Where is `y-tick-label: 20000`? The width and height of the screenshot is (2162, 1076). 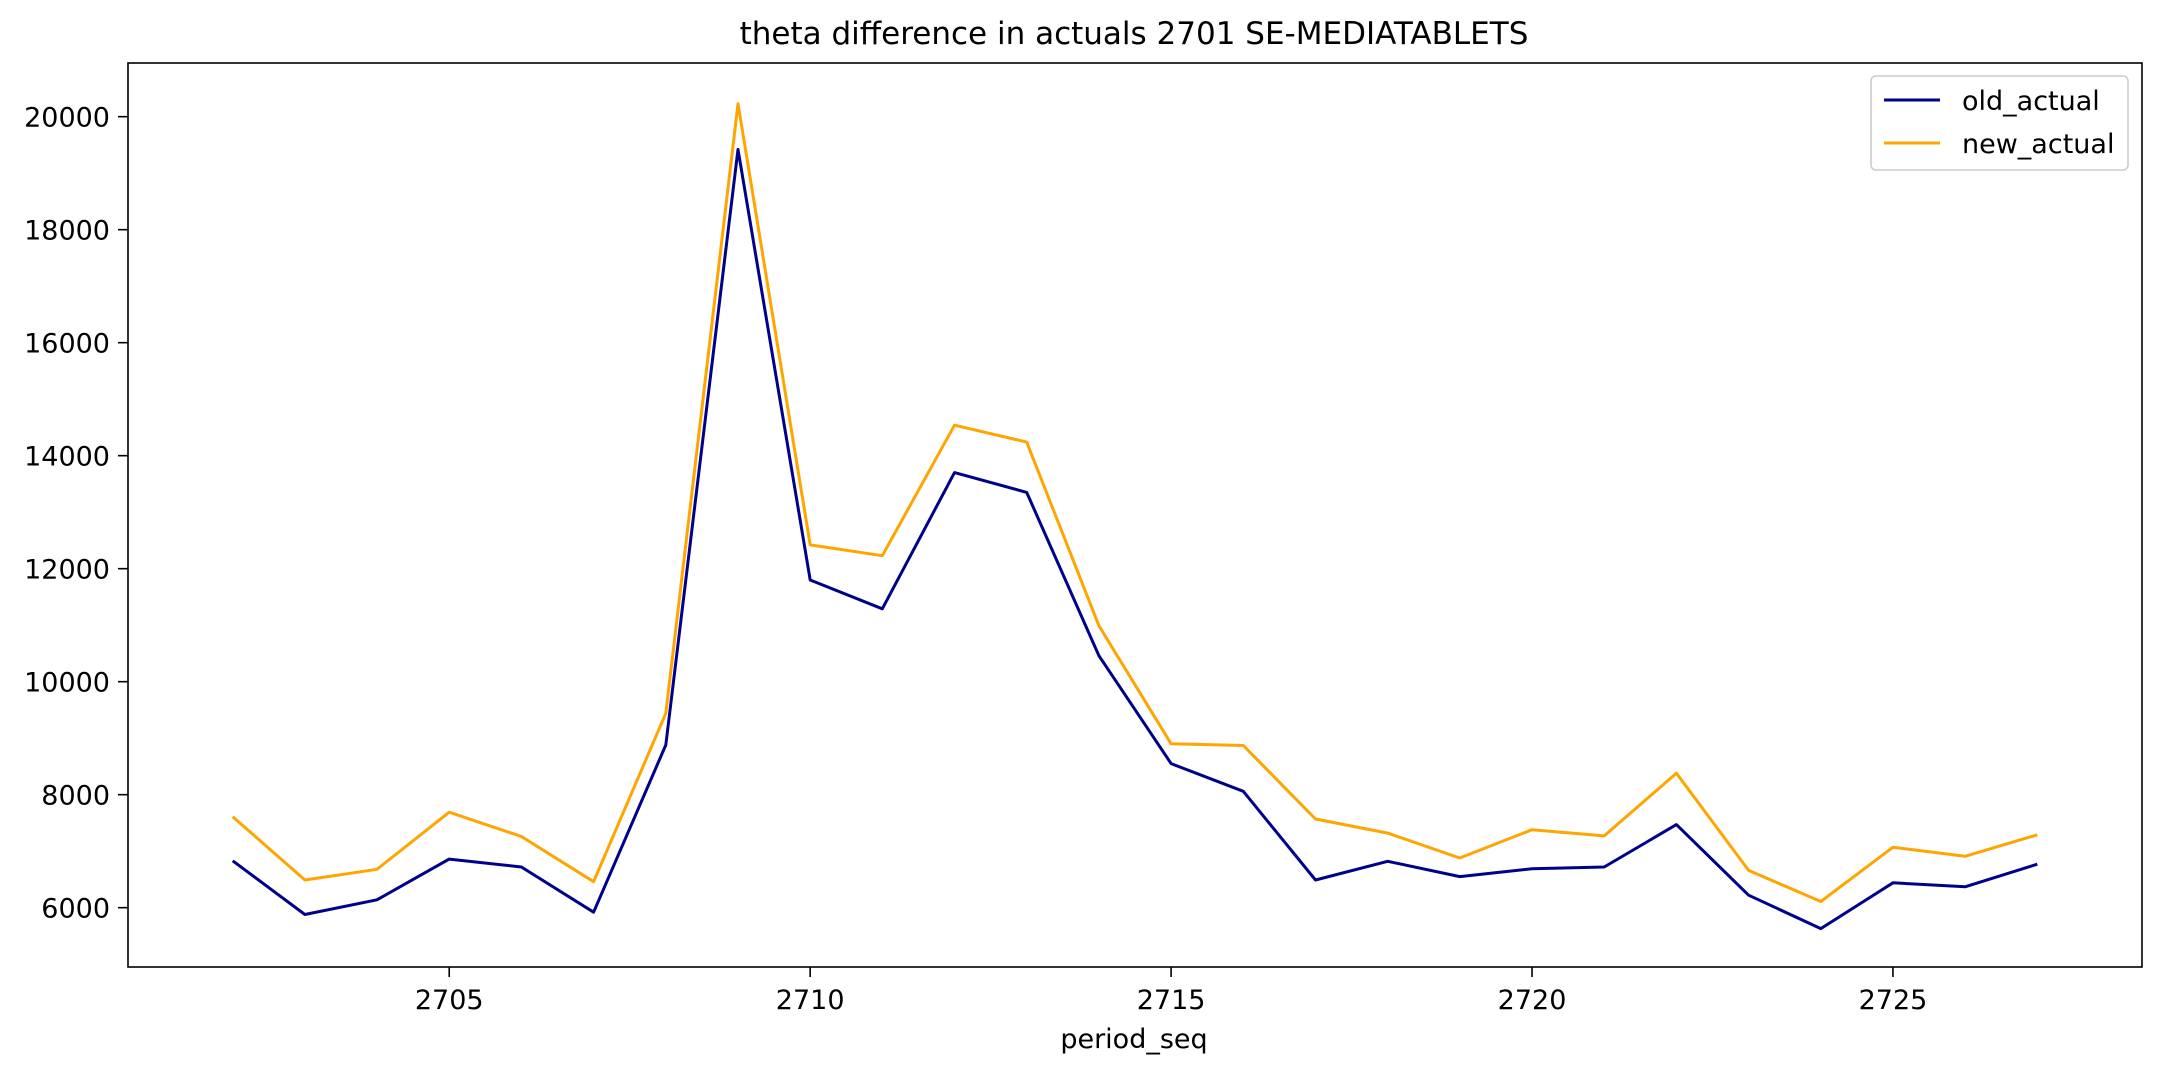
y-tick-label: 20000 is located at coordinates (67, 118).